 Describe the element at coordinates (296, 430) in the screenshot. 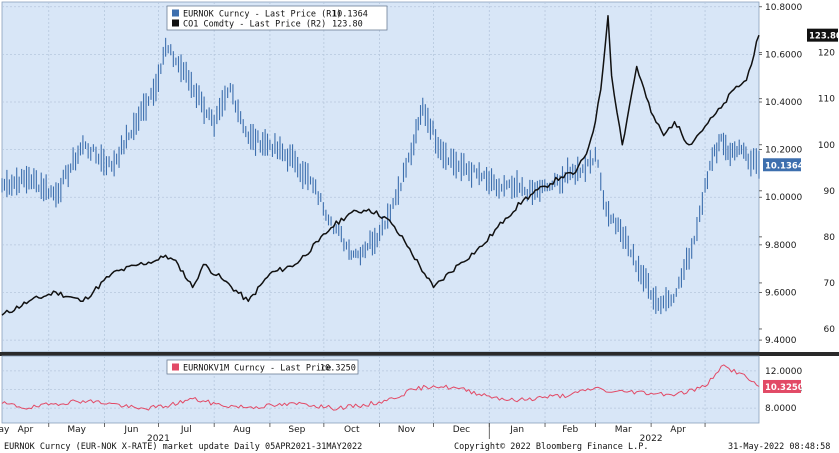

I see `x-tick-label: Sep` at that location.